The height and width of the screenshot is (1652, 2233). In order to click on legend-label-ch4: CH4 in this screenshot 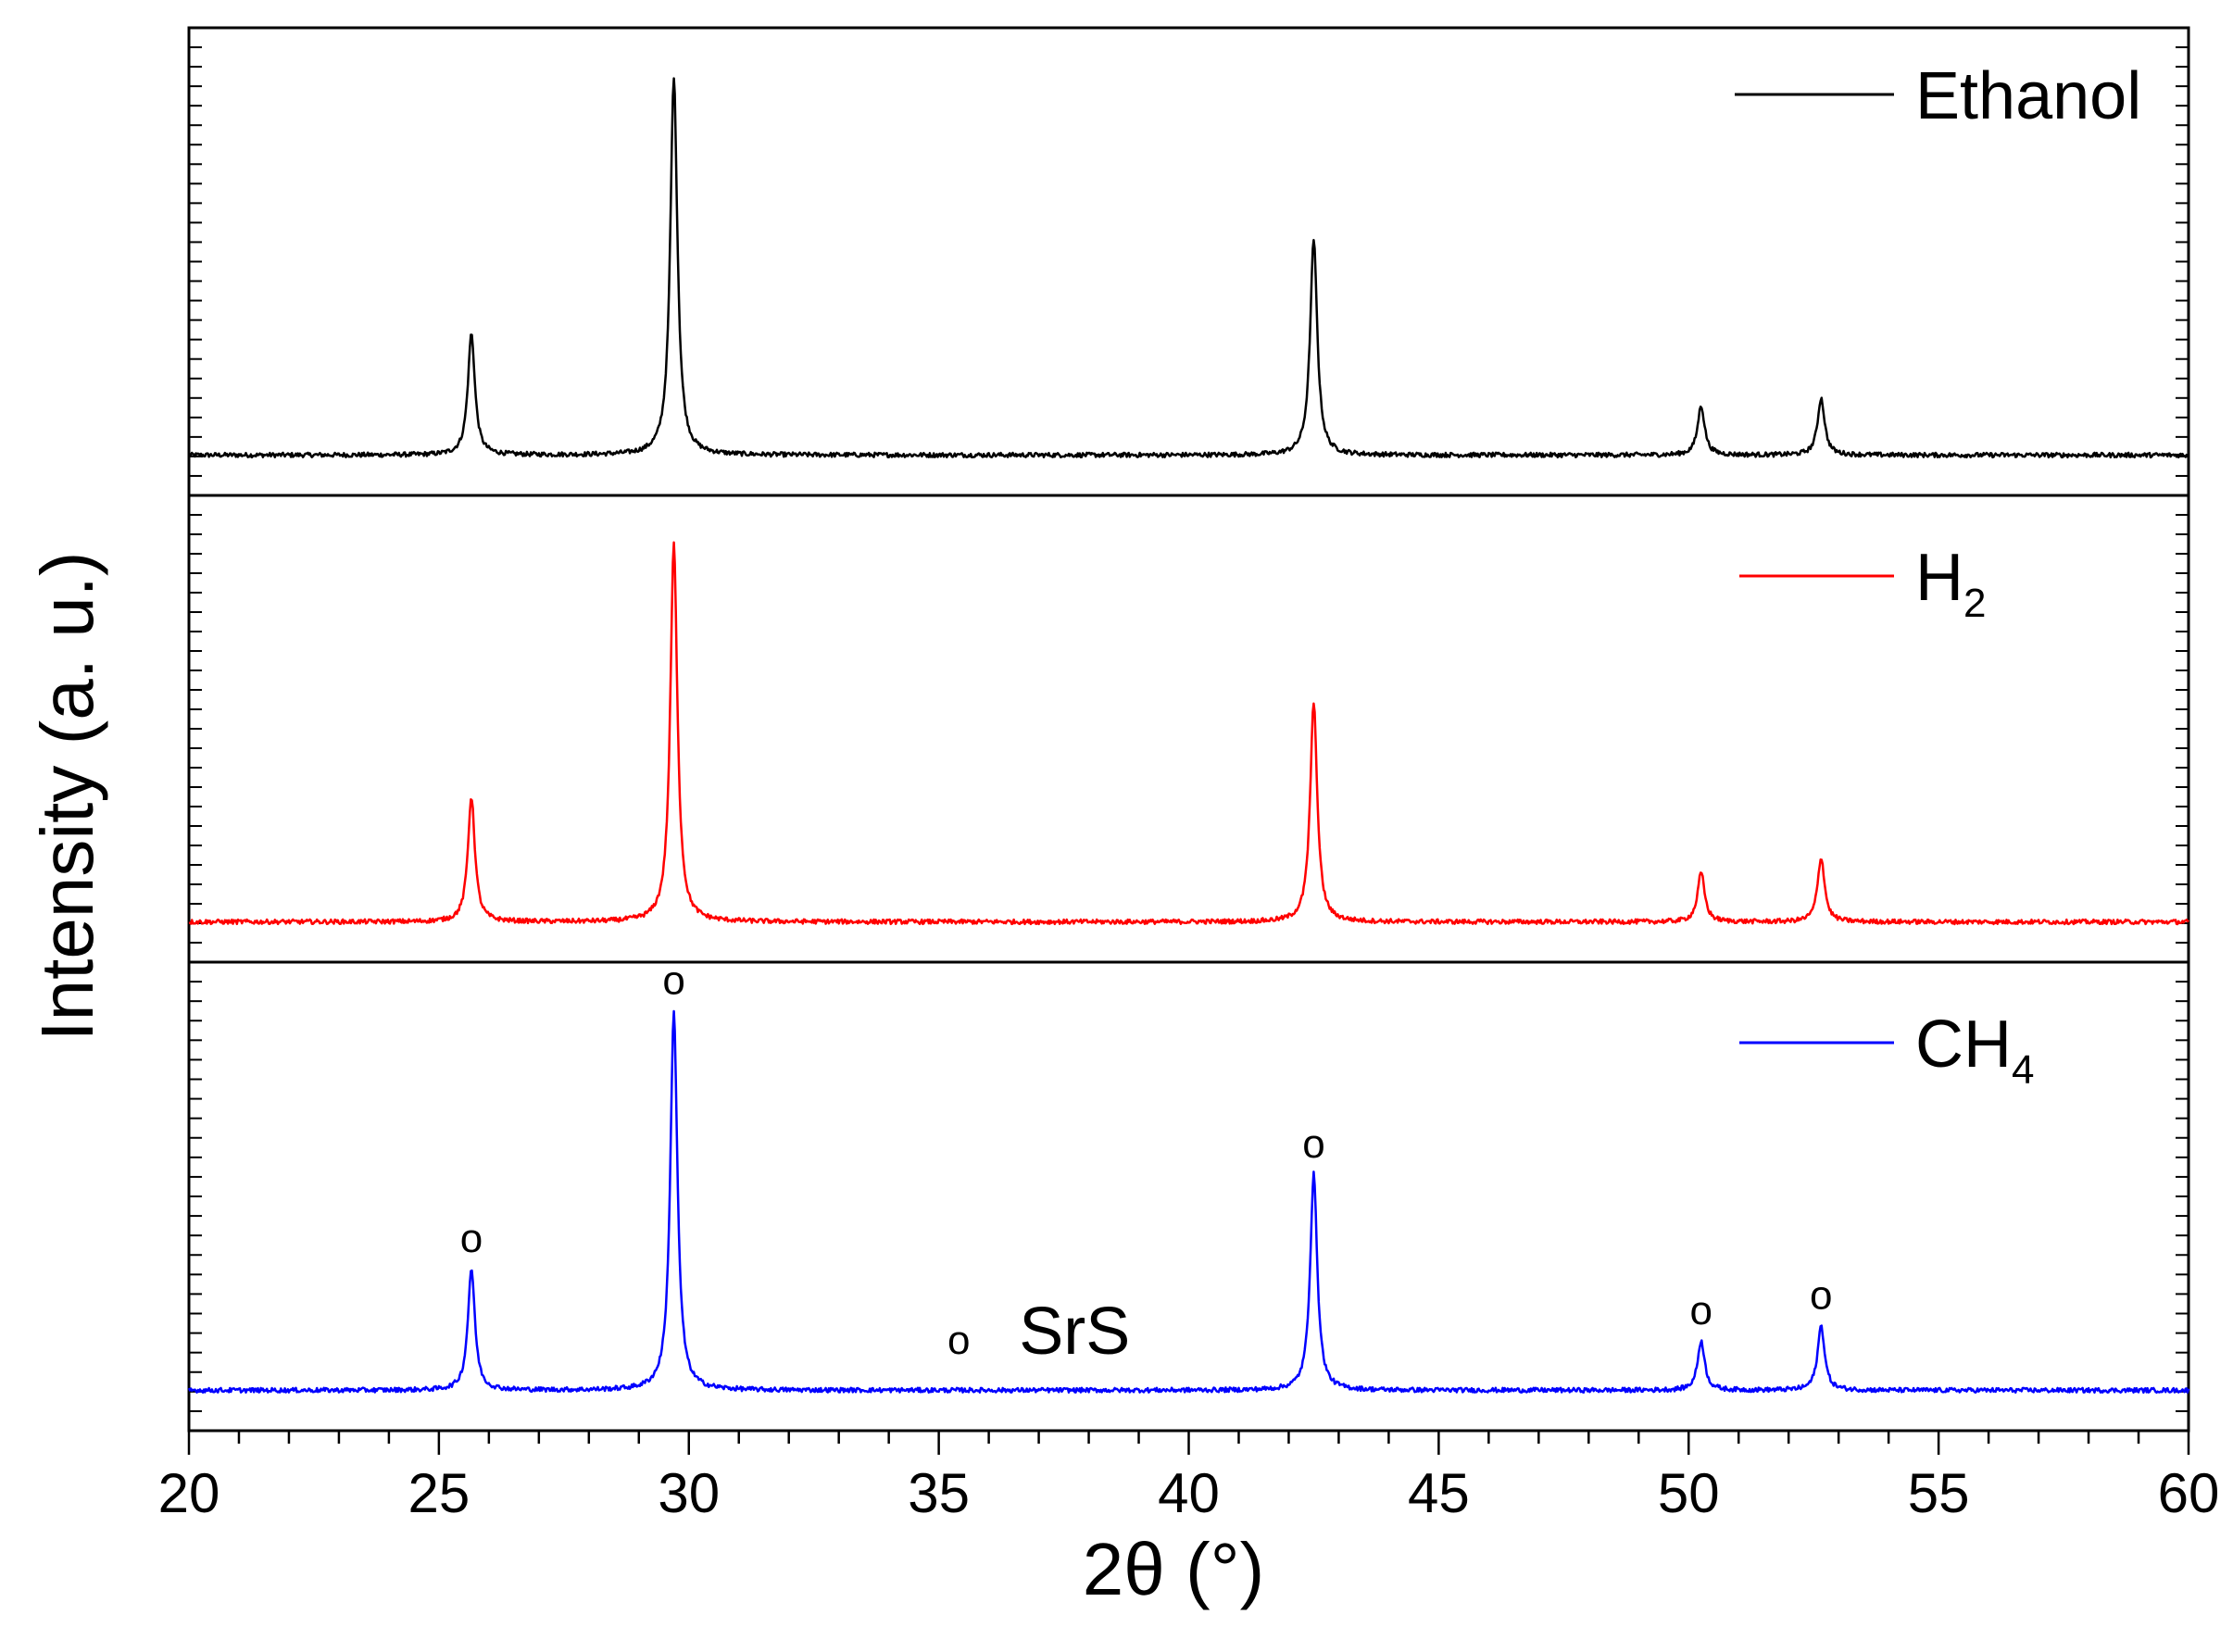, I will do `click(1974, 1050)`.